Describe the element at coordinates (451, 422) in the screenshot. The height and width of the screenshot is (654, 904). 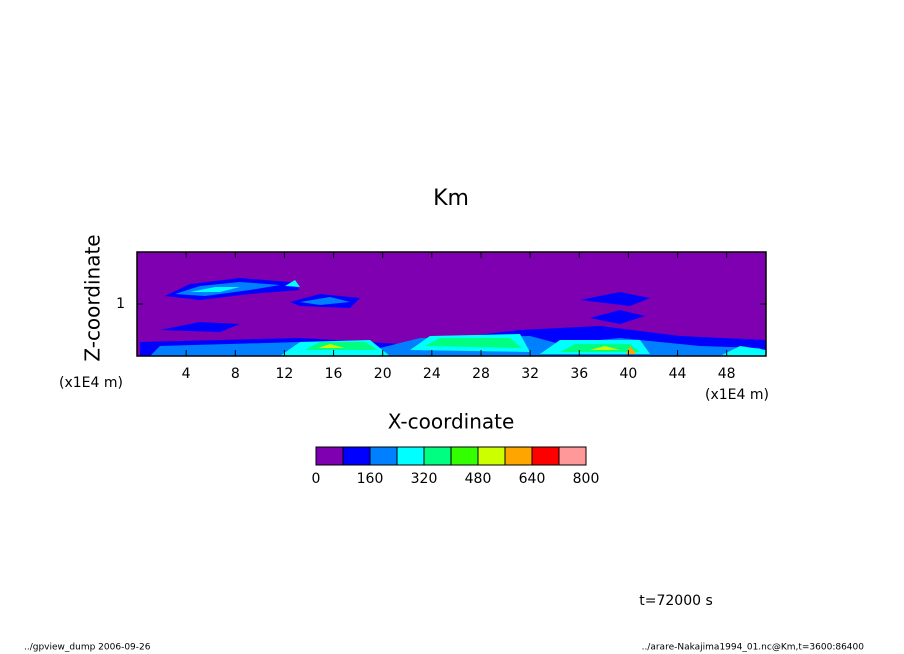
I see `x-axis-label: X-coordinate` at that location.